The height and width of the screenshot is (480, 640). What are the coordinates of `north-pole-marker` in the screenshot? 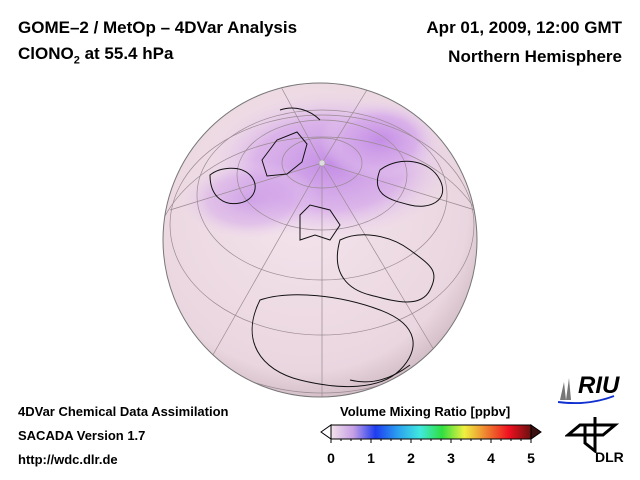 It's located at (322, 163).